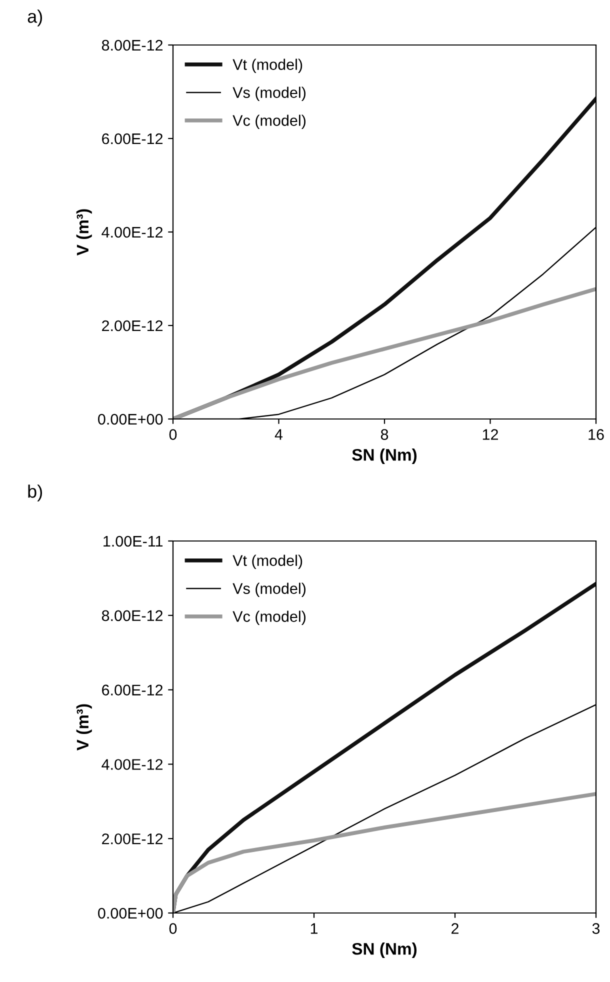  What do you see at coordinates (314, 928) in the screenshot?
I see `x-tick-label: 1` at bounding box center [314, 928].